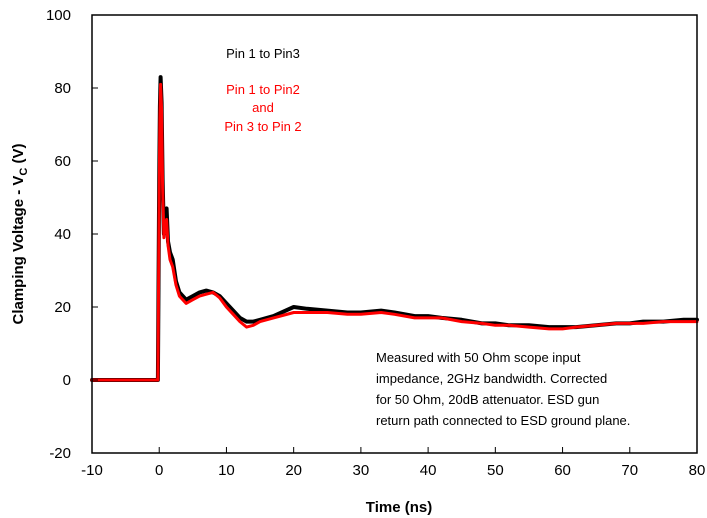  Describe the element at coordinates (263, 53) in the screenshot. I see `legend-label-pin1-pin3: Pin 1 to Pin3` at that location.